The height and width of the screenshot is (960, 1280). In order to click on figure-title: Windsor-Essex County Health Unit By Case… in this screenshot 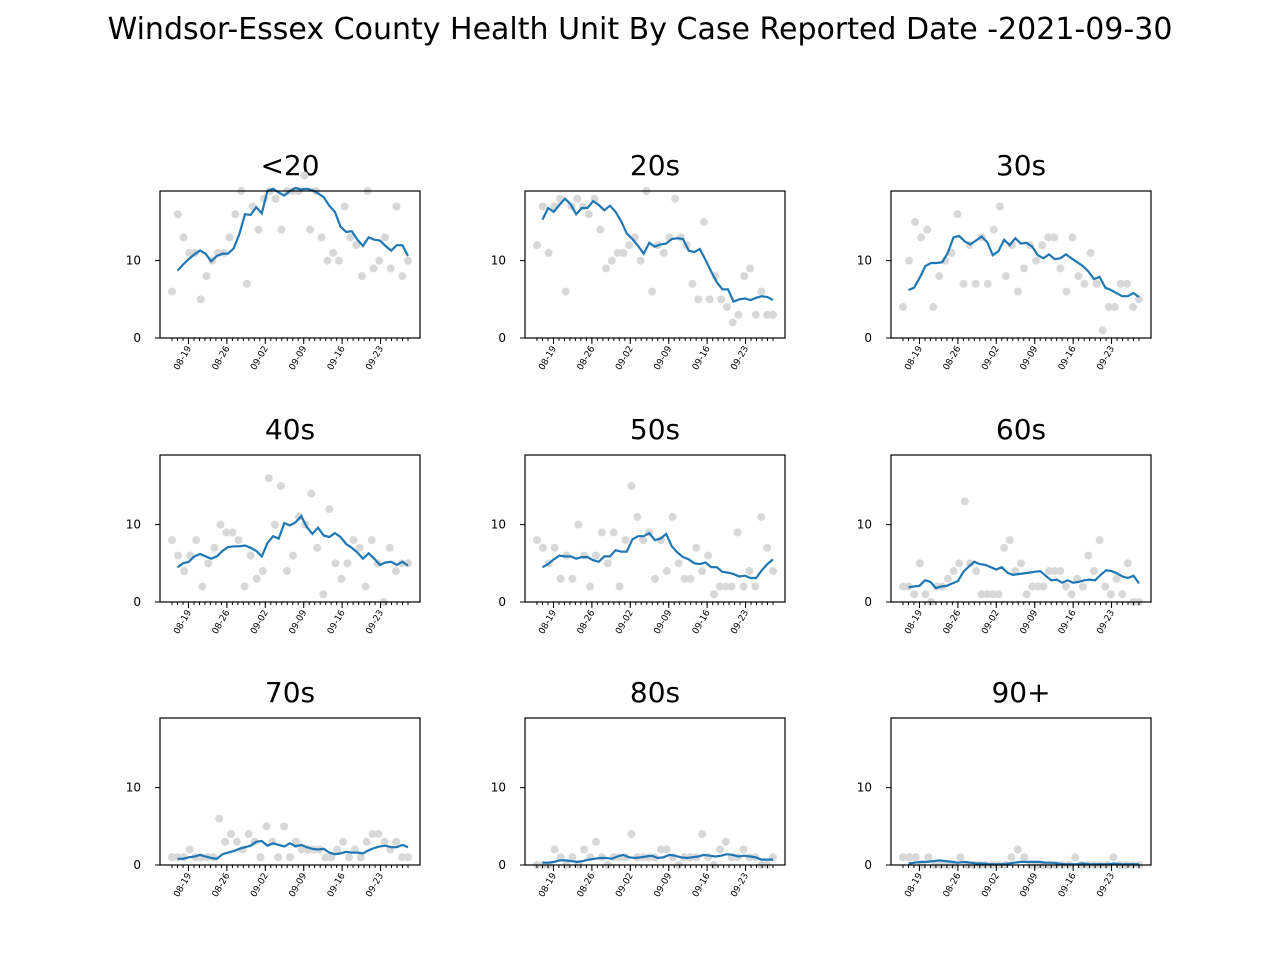, I will do `click(640, 29)`.